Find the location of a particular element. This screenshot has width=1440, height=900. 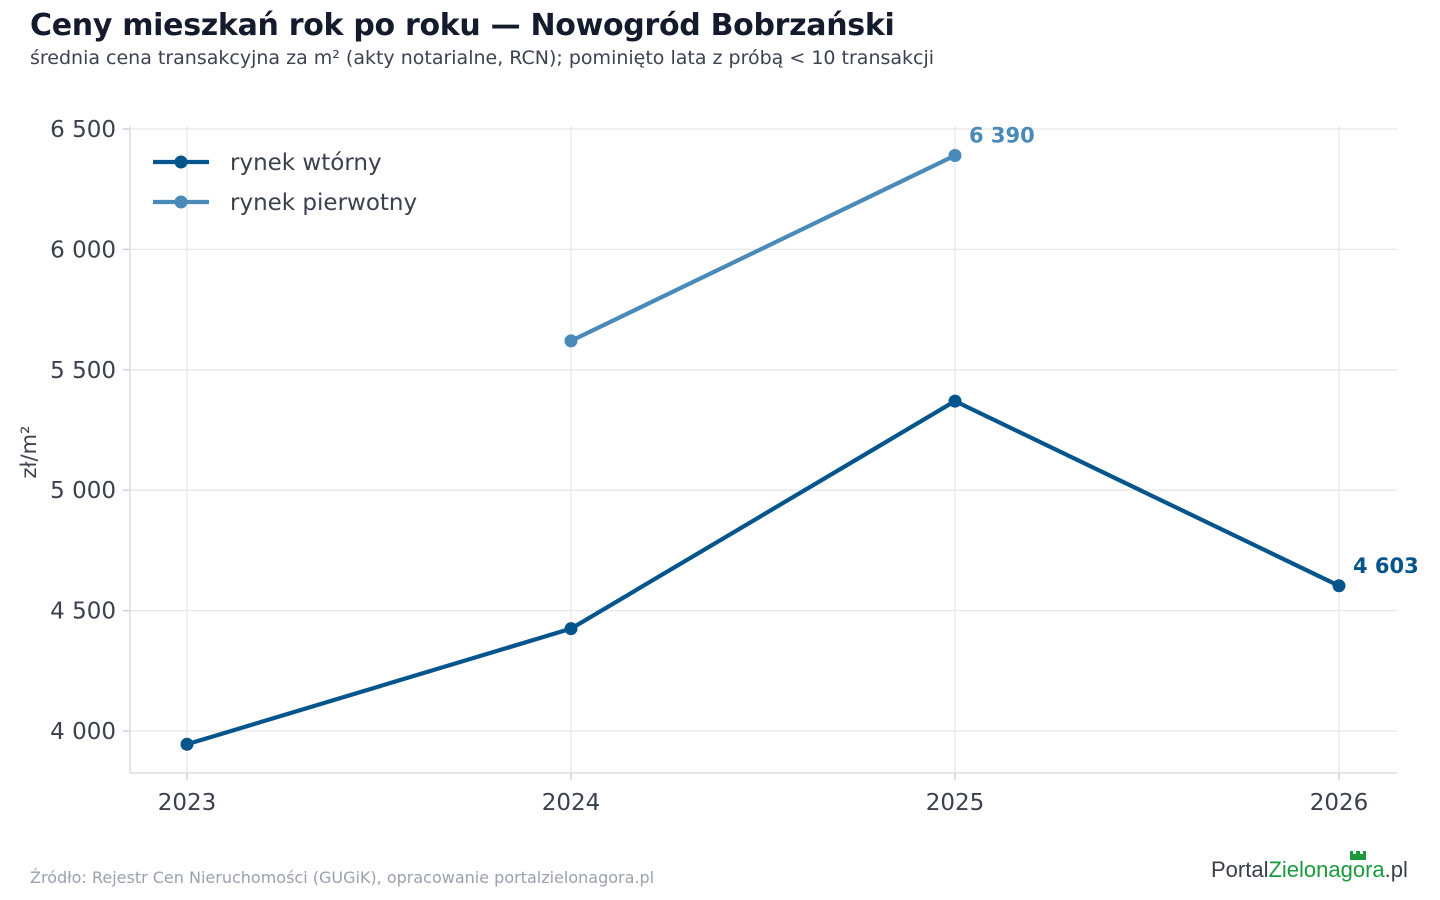

x-tick-label: 2024 is located at coordinates (571, 803).